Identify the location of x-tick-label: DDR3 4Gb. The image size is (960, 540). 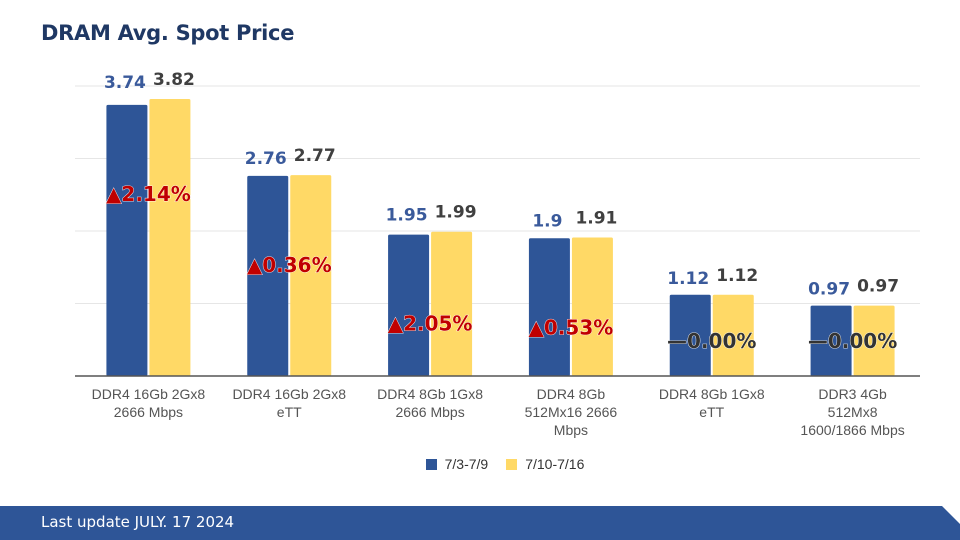
(852, 394).